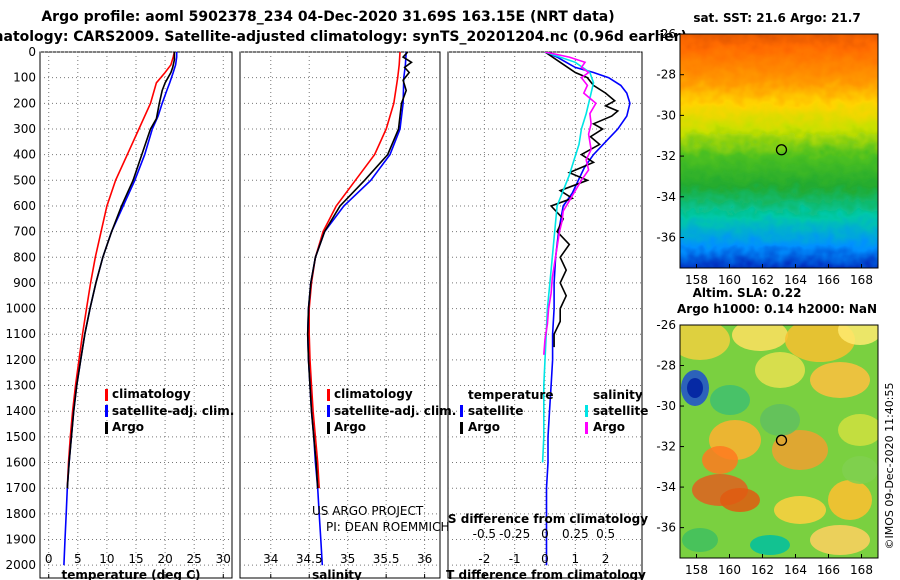  I want to click on sla-map-title2: Argo h1000: 0.14 h2000: NaN, so click(777, 309).